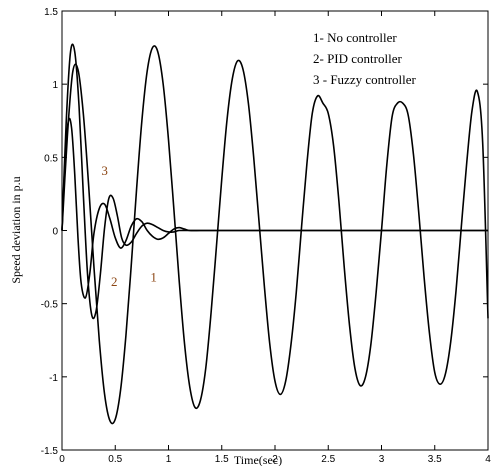 This screenshot has height=466, width=491. I want to click on y-tick-label: 1, so click(55, 85).